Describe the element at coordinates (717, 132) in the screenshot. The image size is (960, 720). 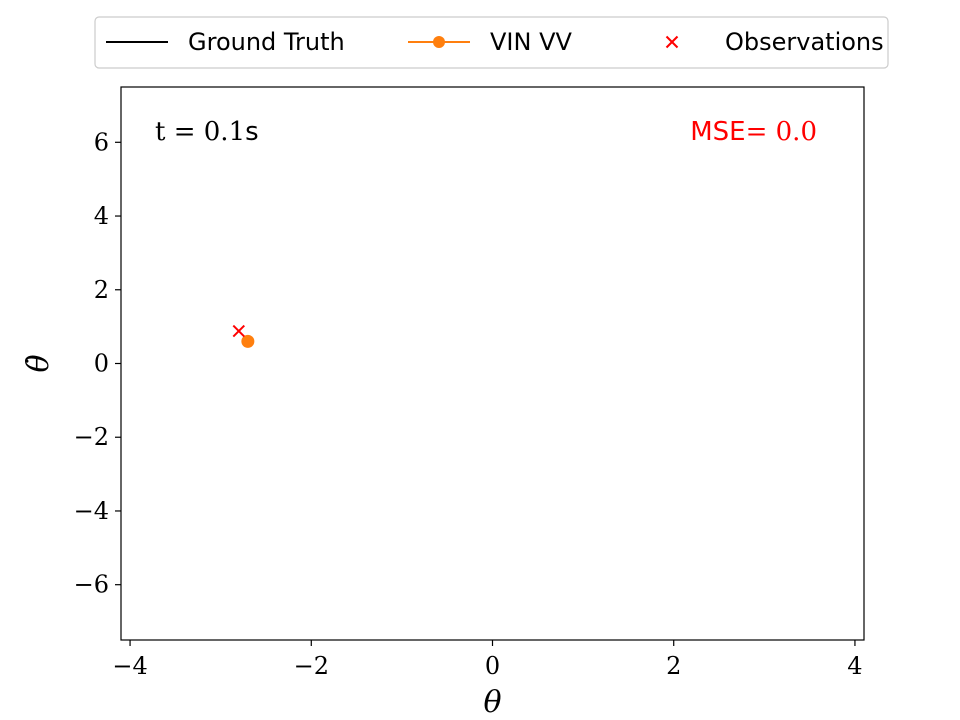
I see `mse-annotation-label: MSE` at that location.